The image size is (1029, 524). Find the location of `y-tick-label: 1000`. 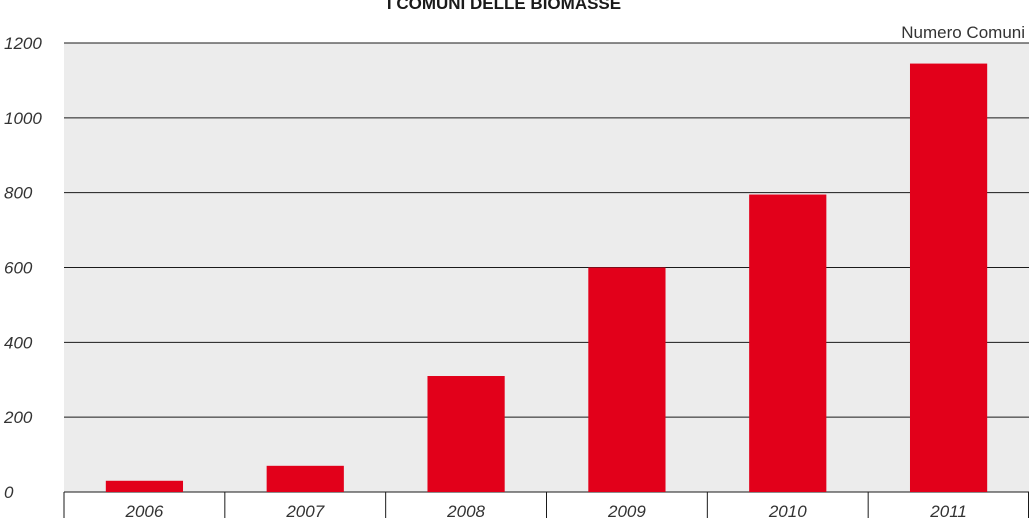

y-tick-label: 1000 is located at coordinates (23, 118).